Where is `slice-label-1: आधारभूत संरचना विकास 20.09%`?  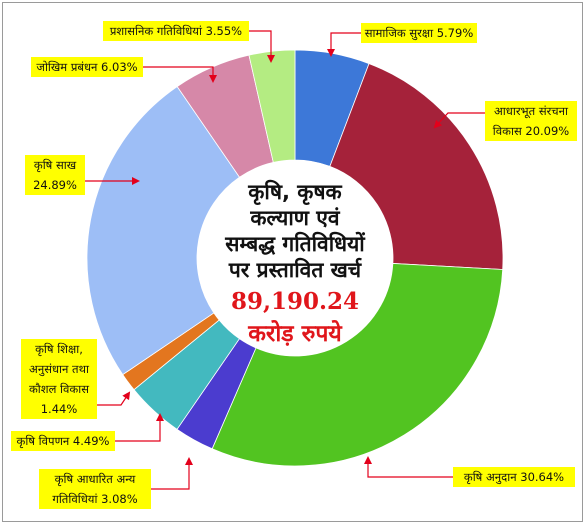 slice-label-1: आधारभूत संरचना विकास 20.09% is located at coordinates (505, 121).